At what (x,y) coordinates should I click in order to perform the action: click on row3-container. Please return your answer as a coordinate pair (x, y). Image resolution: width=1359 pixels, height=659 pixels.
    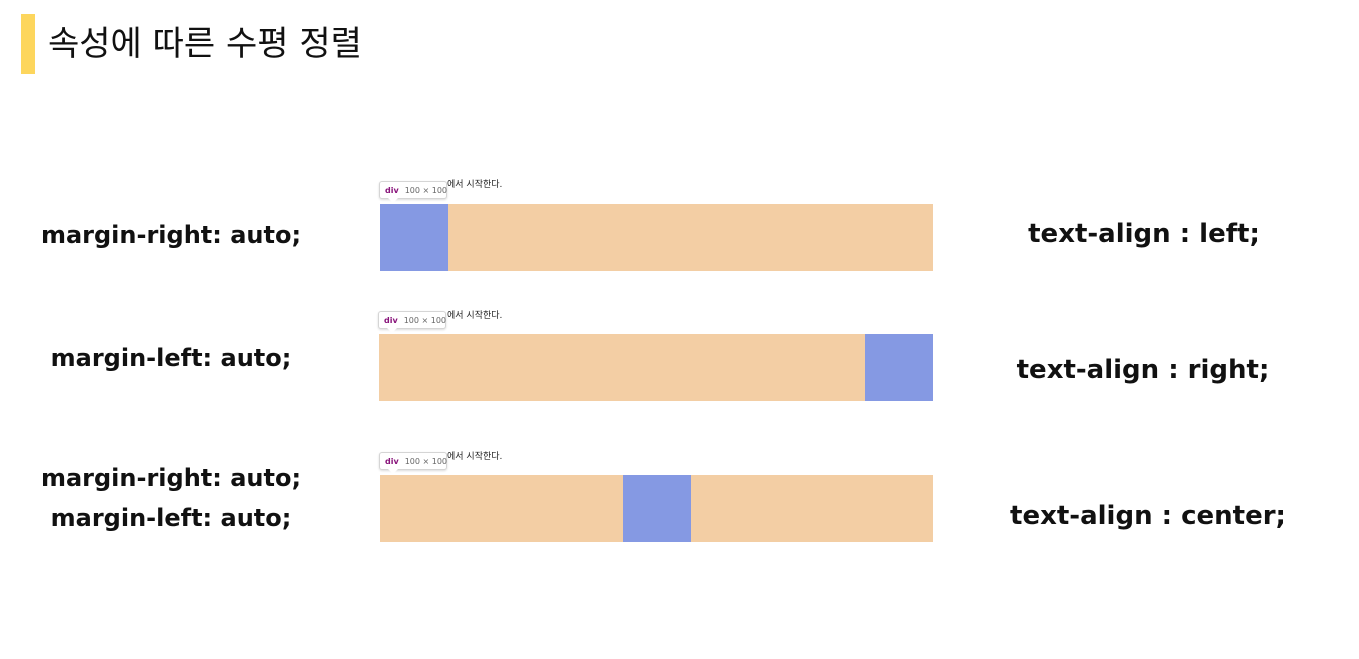
    Looking at the image, I should click on (656, 508).